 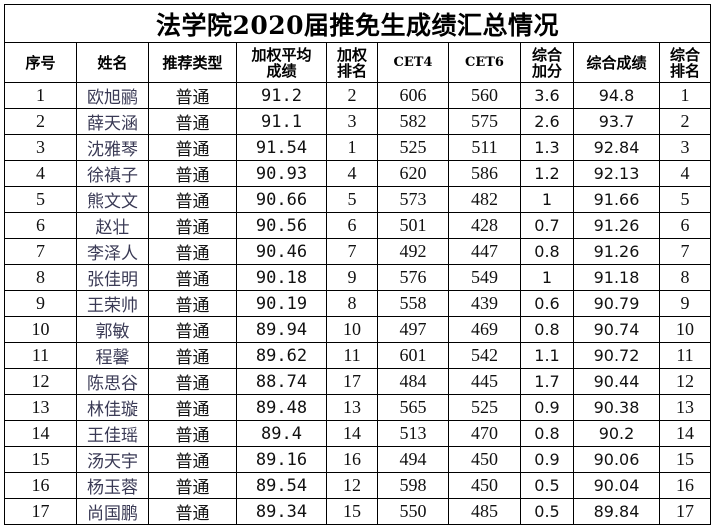 I want to click on cell-weighted-rank: 8, so click(x=352, y=303).